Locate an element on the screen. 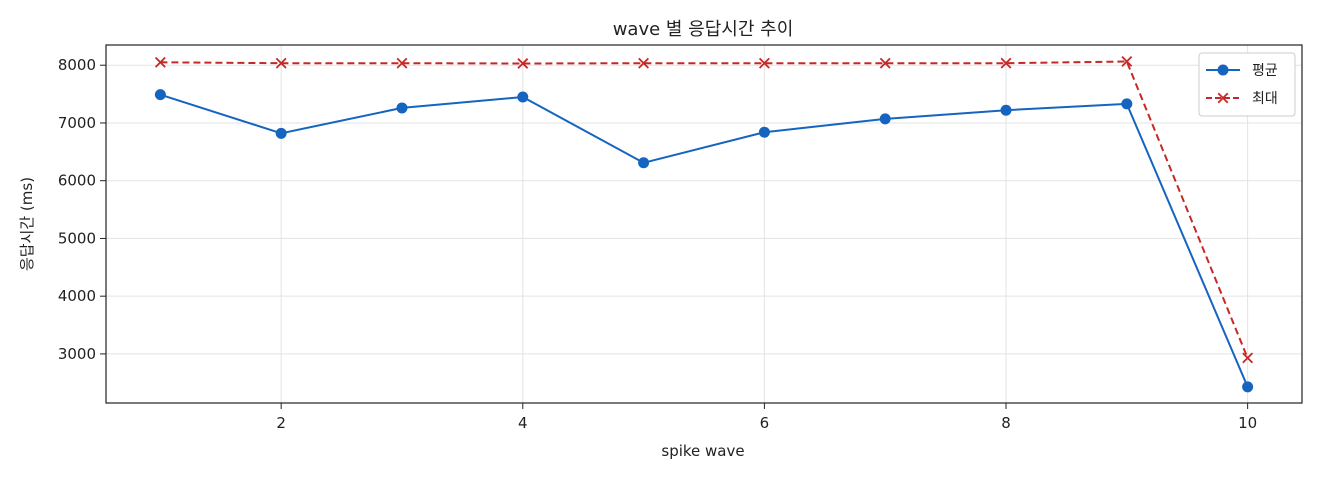 This screenshot has width=1320, height=480. y-tick-label: 4000 is located at coordinates (77, 296).